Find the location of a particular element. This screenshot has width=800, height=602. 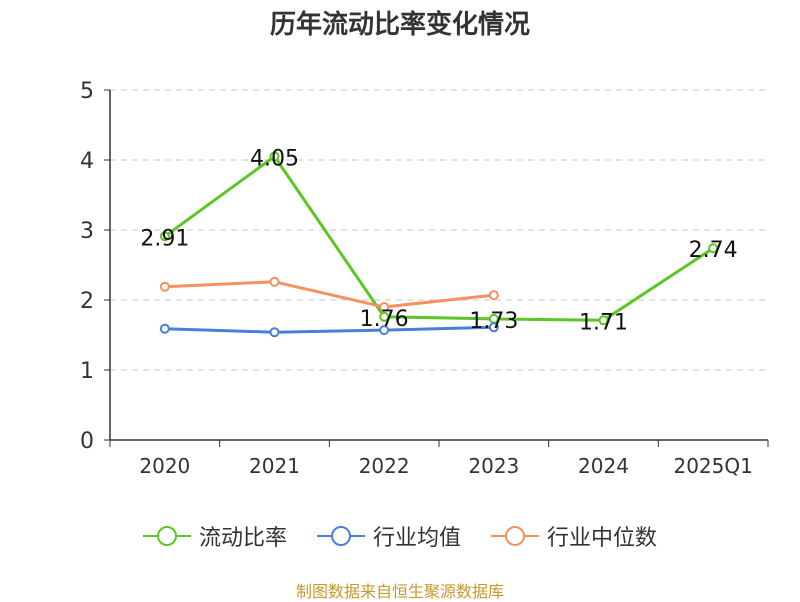

data-label: 1.71 is located at coordinates (603, 322).